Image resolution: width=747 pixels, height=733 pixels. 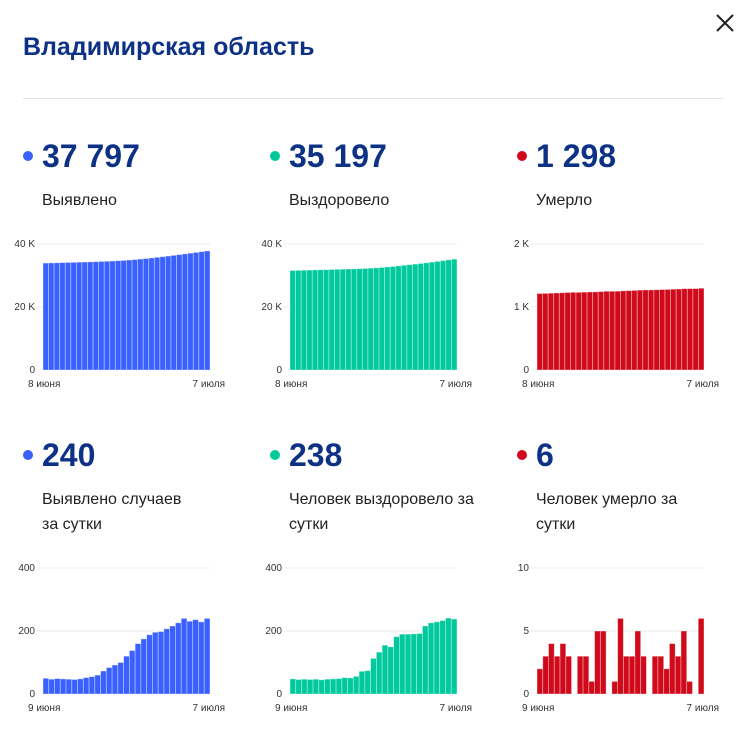 What do you see at coordinates (522, 156) in the screenshot?
I see `deaths-dot-icon` at bounding box center [522, 156].